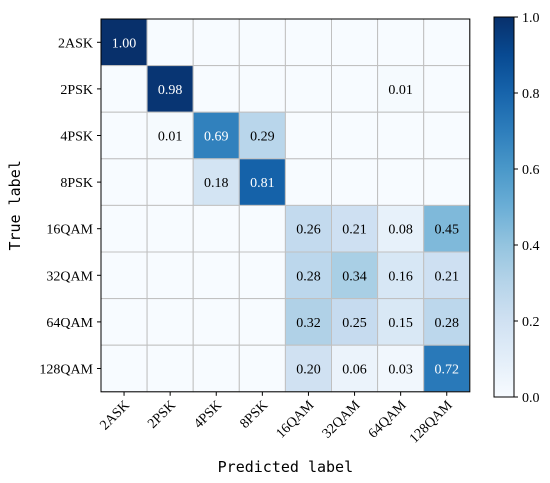  I want to click on colorbar-tick-label: 0.4, so click(531, 246).